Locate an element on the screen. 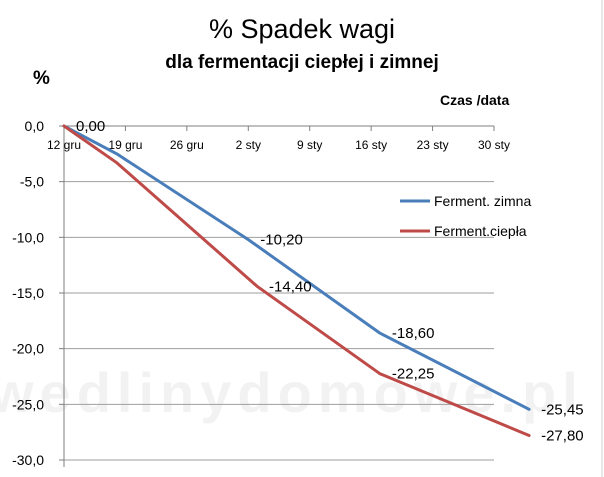 This screenshot has height=477, width=604. x-tick-label: 19 gru is located at coordinates (125, 145).